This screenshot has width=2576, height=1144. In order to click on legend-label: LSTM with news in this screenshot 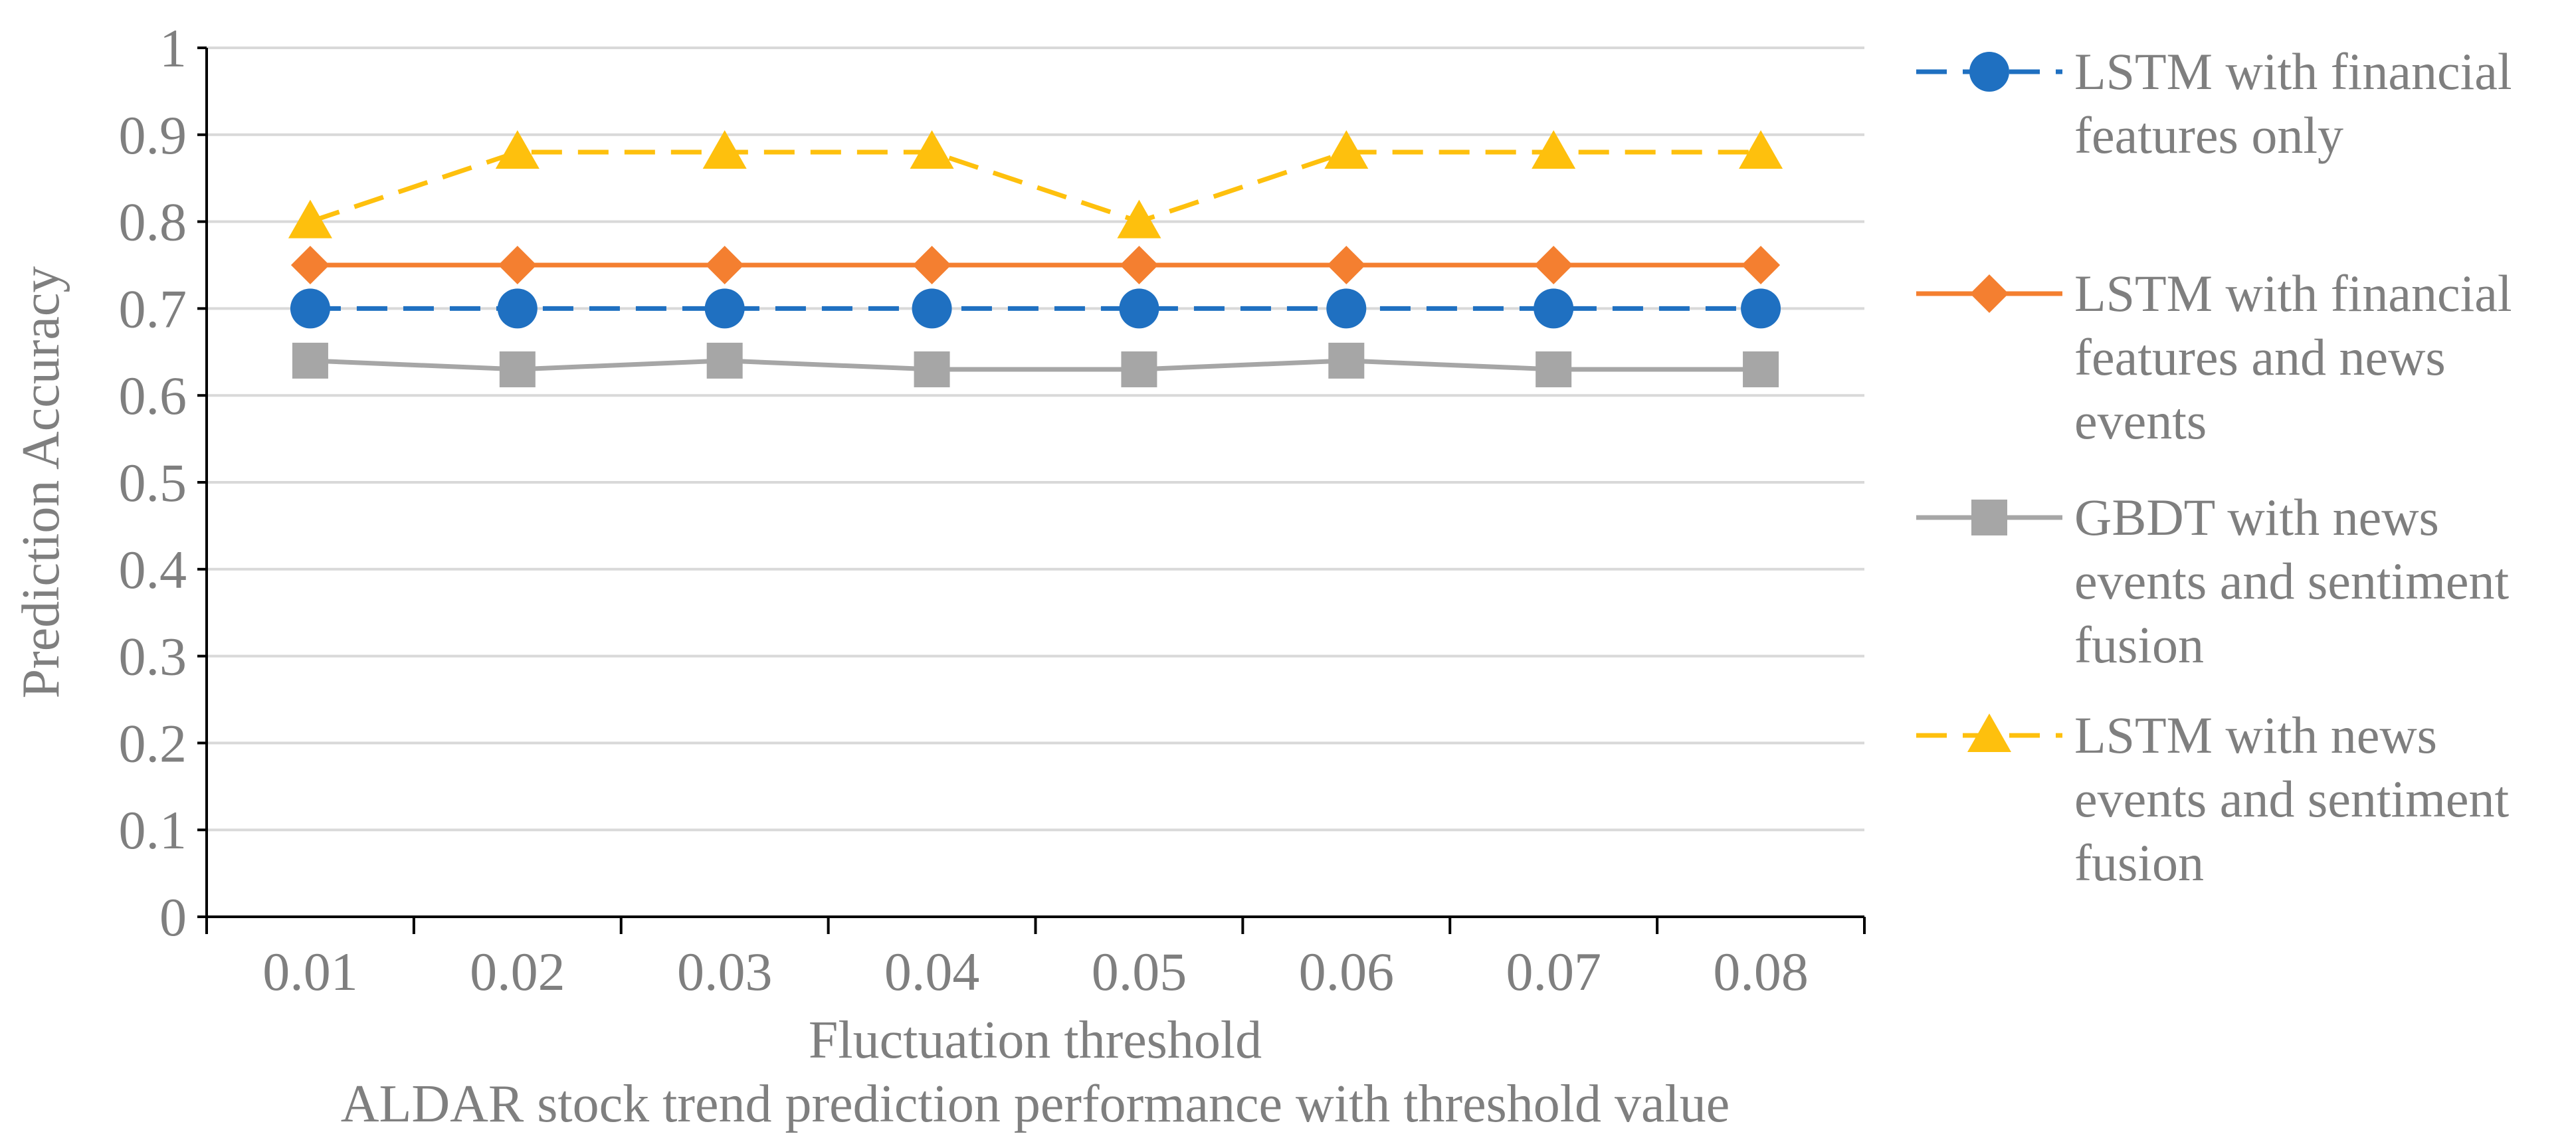, I will do `click(2255, 735)`.